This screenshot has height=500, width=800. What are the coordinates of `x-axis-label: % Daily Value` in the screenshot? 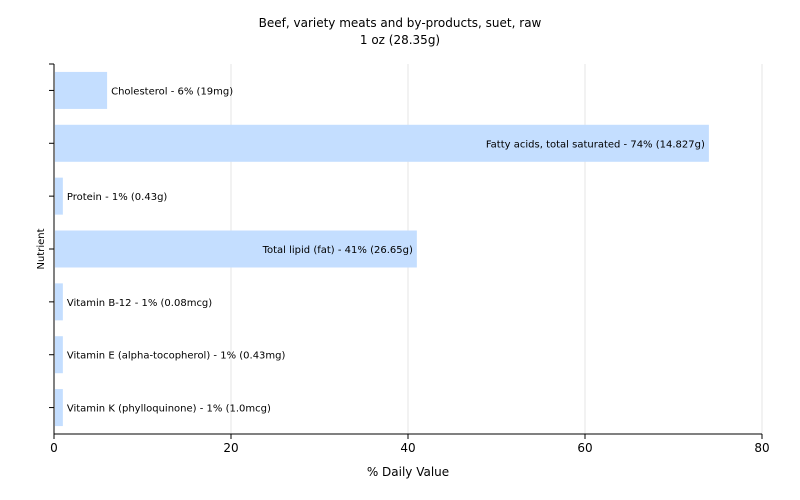 It's located at (408, 472).